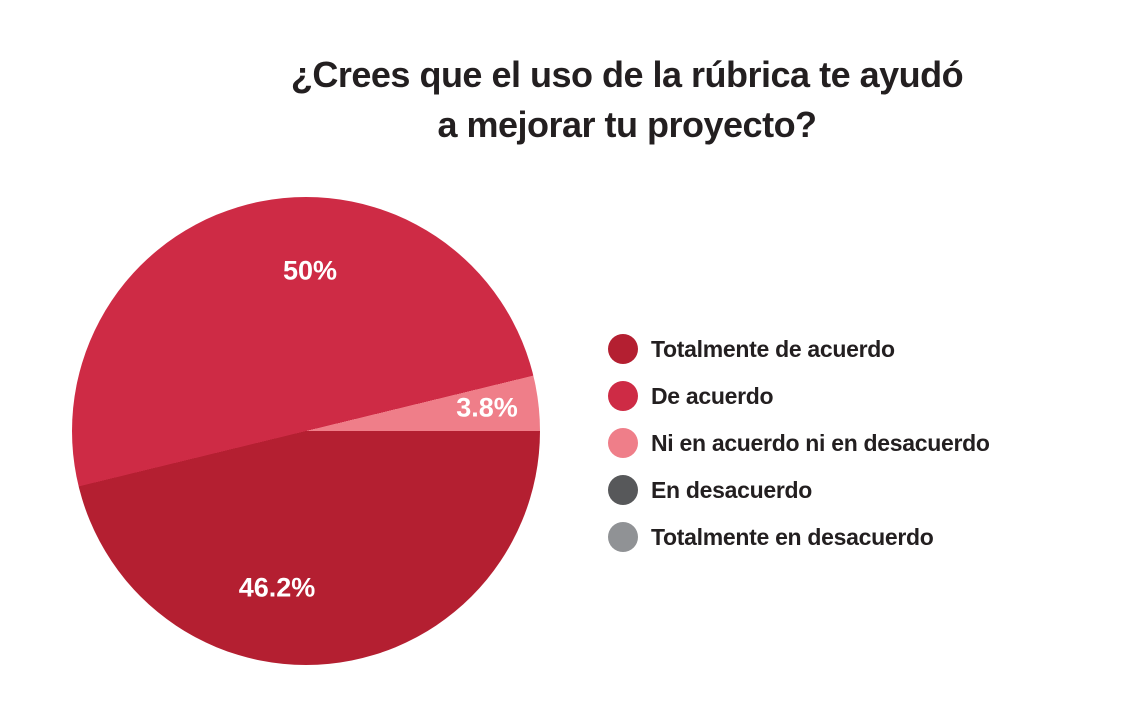 The image size is (1124, 715). I want to click on legend-label-ni-en-acuerdo: Ni en acuerdo ni en desacuerdo, so click(820, 442).